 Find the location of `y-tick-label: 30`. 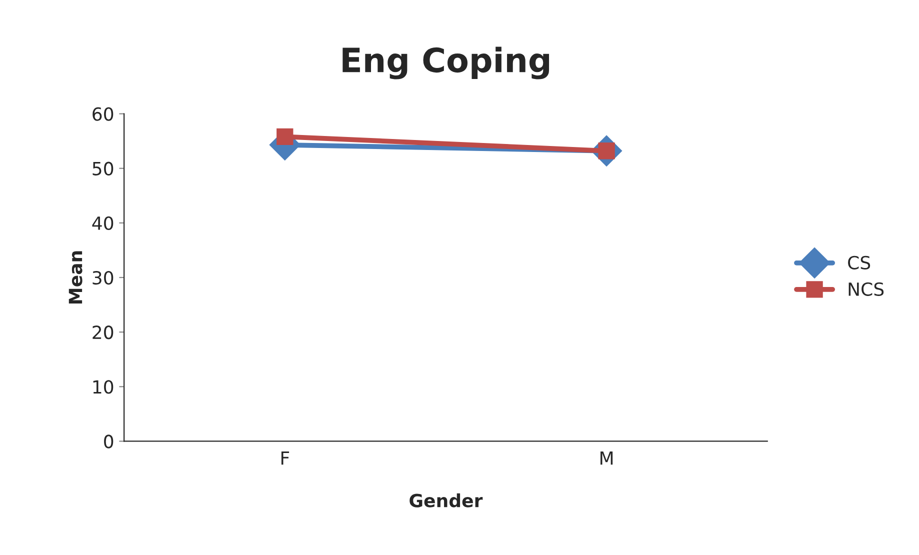

y-tick-label: 30 is located at coordinates (103, 277).